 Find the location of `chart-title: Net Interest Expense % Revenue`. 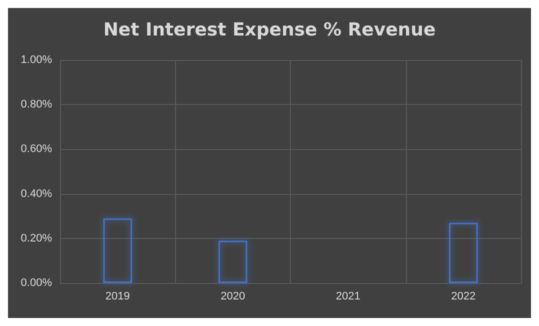

chart-title: Net Interest Expense % Revenue is located at coordinates (269, 30).